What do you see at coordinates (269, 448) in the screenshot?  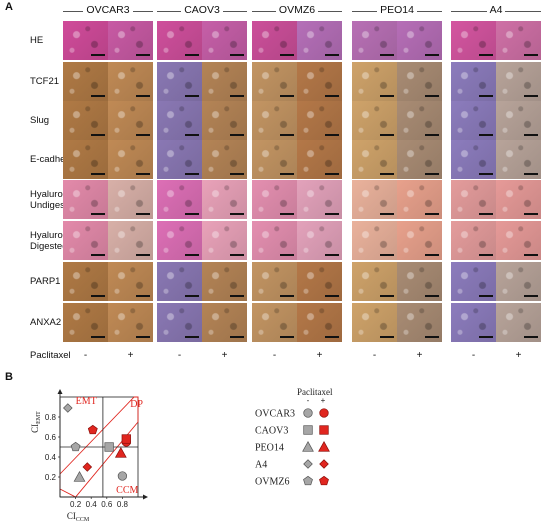 I see `legend-entry-label: PEO14` at bounding box center [269, 448].